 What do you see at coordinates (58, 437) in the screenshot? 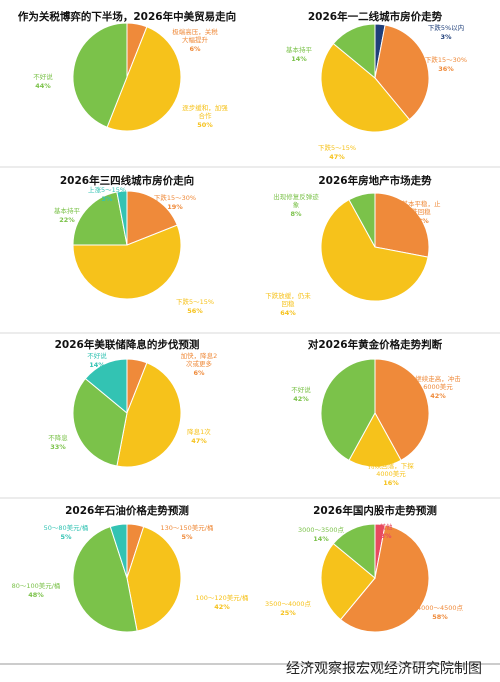
I see `slice-label: 不降息` at bounding box center [58, 437].